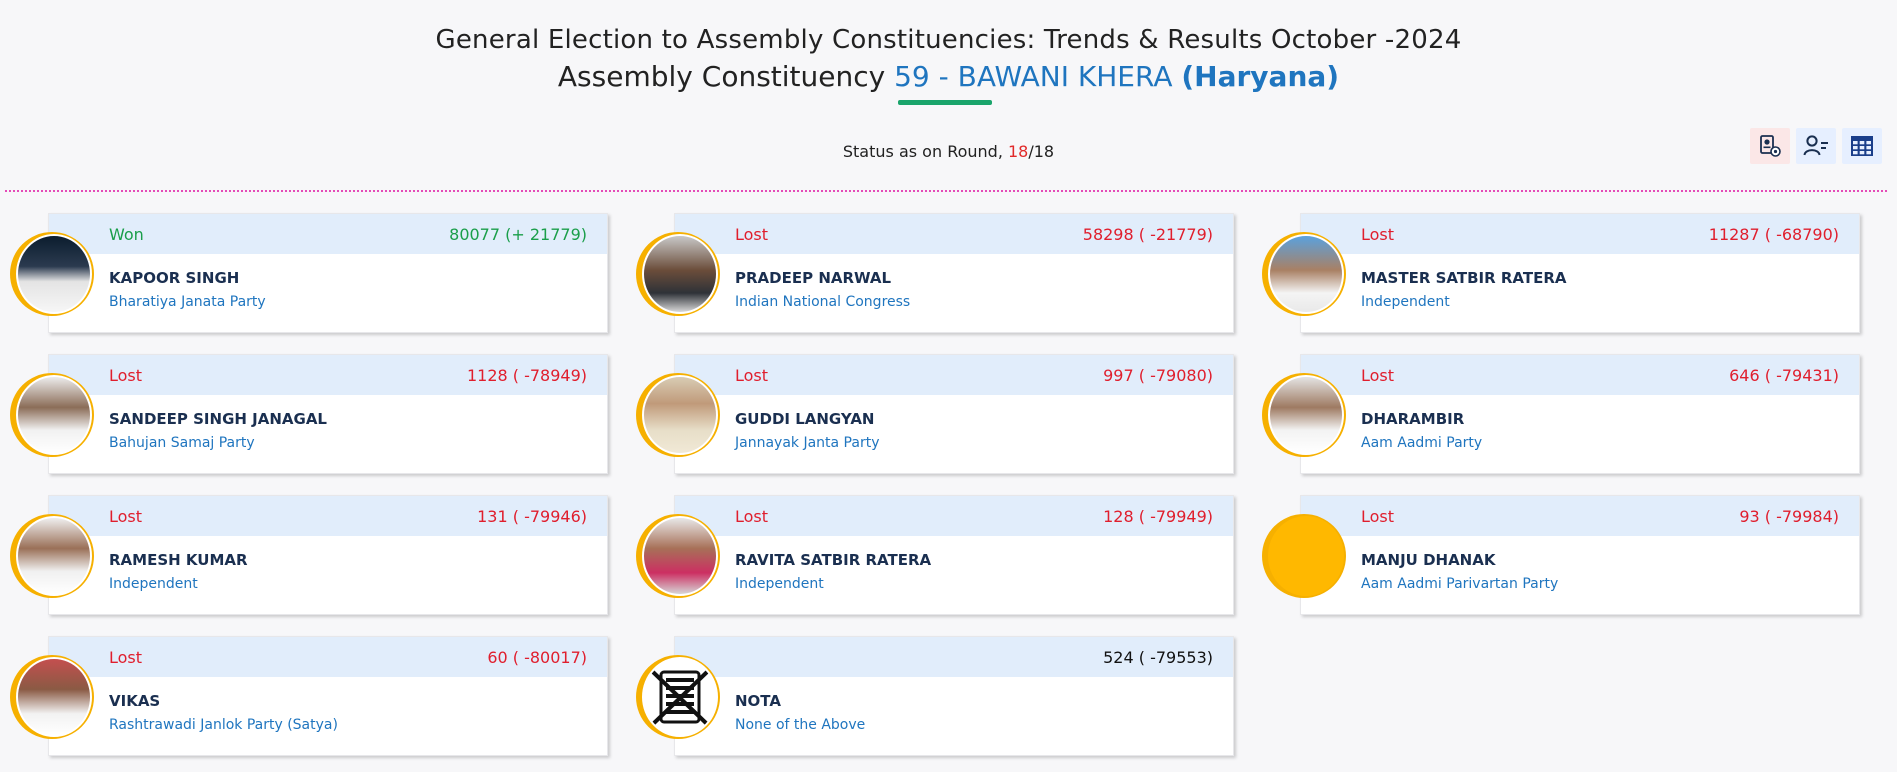  Describe the element at coordinates (954, 696) in the screenshot. I see `card-body: 524 ( -79553) NOTA None of the Above` at that location.